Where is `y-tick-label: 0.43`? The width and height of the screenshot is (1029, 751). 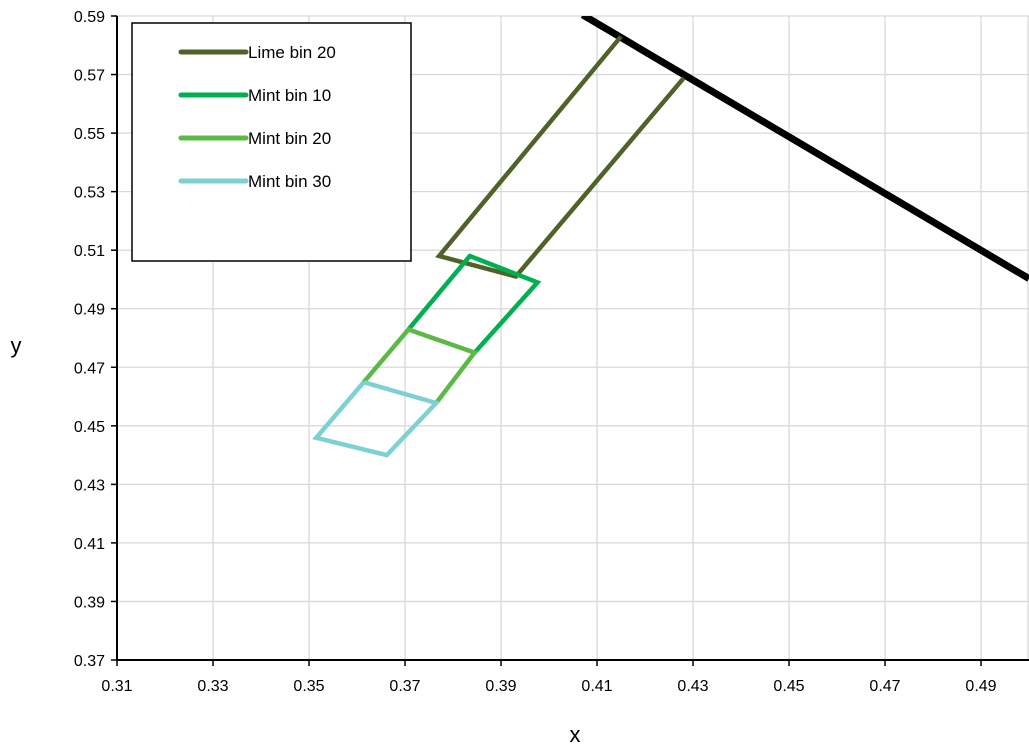 y-tick-label: 0.43 is located at coordinates (89, 485).